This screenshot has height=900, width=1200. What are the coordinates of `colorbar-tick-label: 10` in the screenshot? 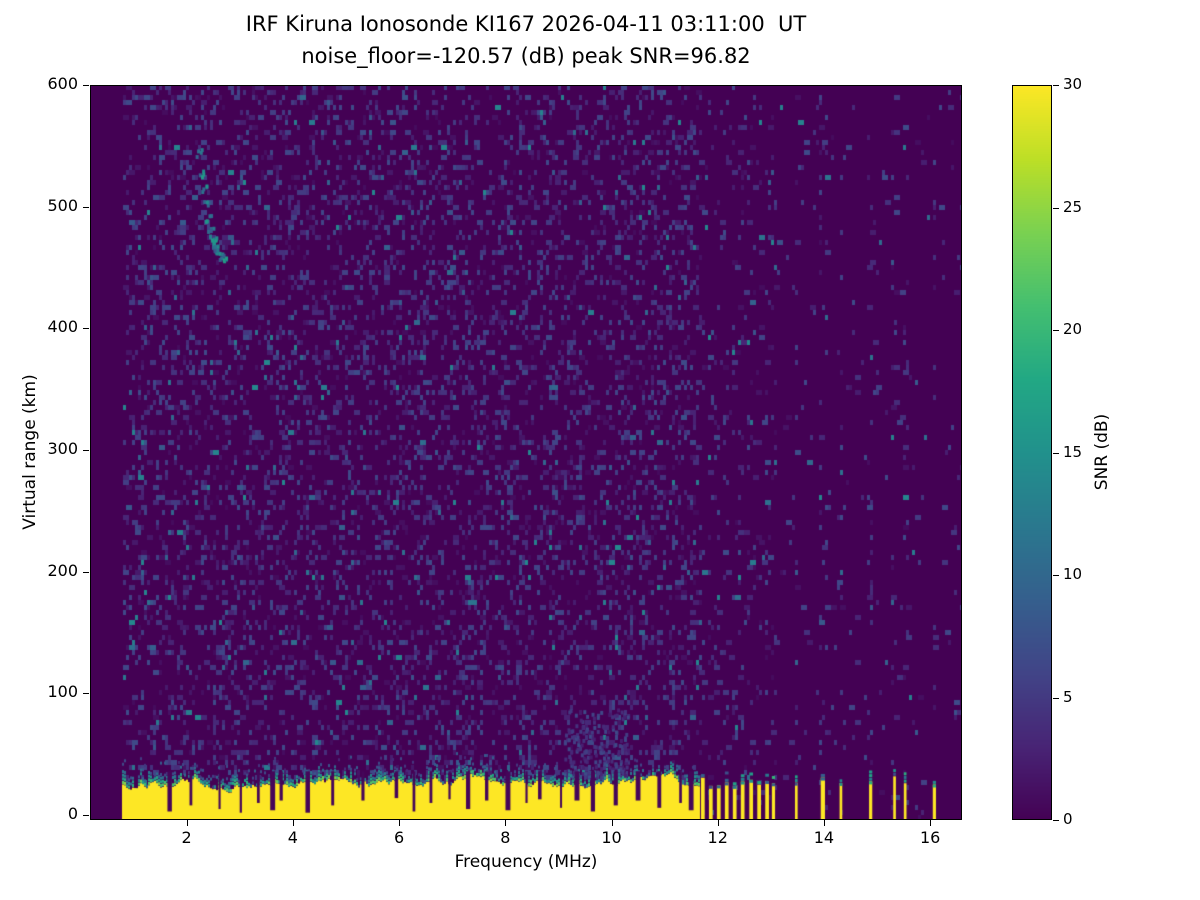 It's located at (1073, 574).